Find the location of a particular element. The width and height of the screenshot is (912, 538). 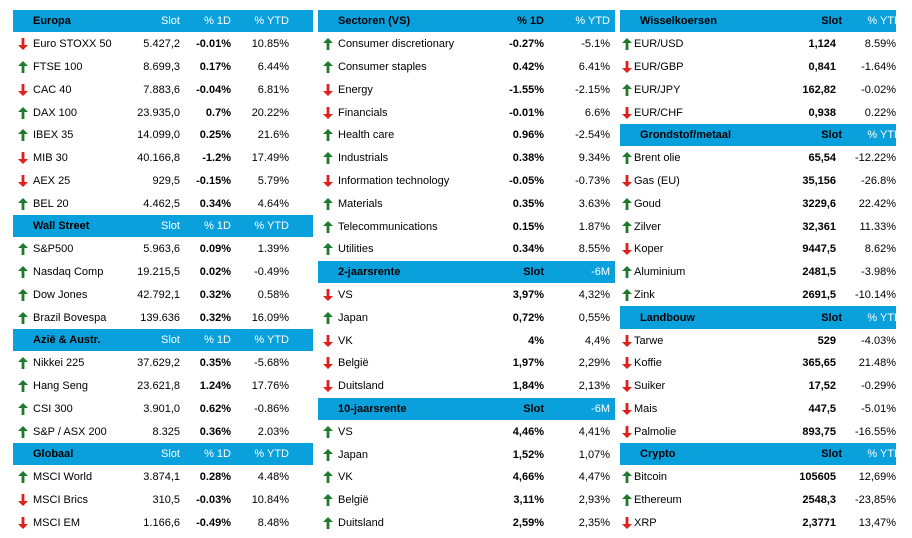

value-cell: 0.7% is located at coordinates (218, 112).